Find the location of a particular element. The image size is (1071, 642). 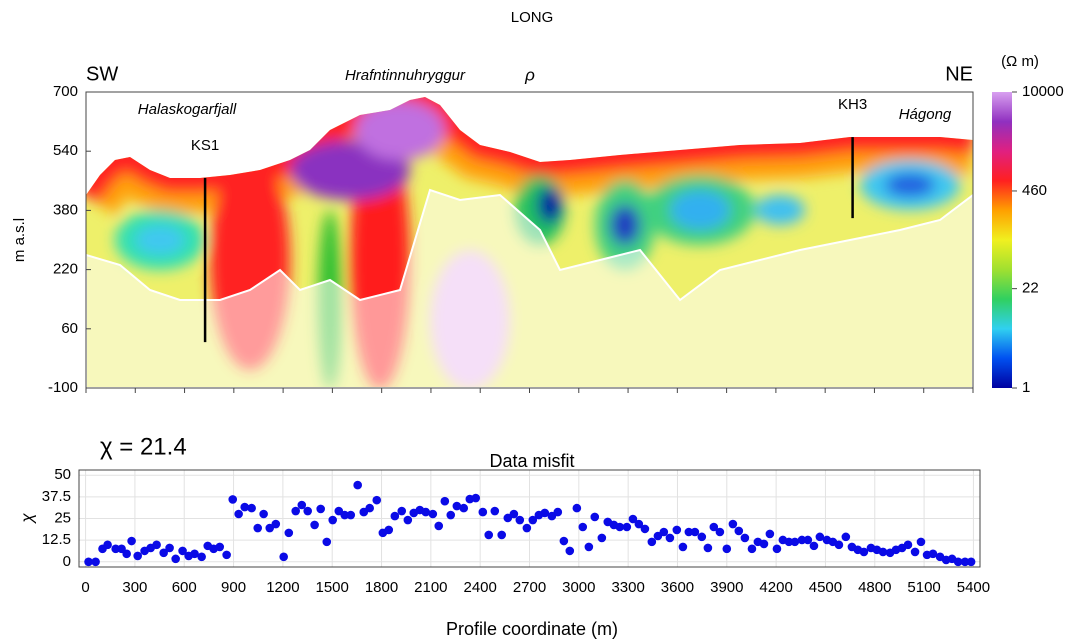

y-tick-label: 25 is located at coordinates (62, 517).